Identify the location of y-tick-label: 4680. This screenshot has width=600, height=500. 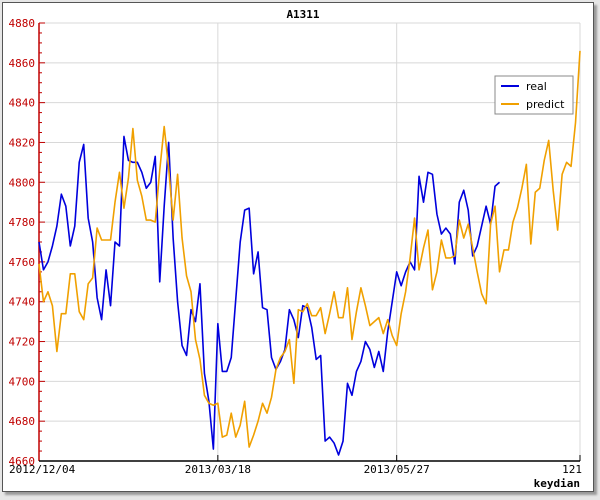
(22, 421).